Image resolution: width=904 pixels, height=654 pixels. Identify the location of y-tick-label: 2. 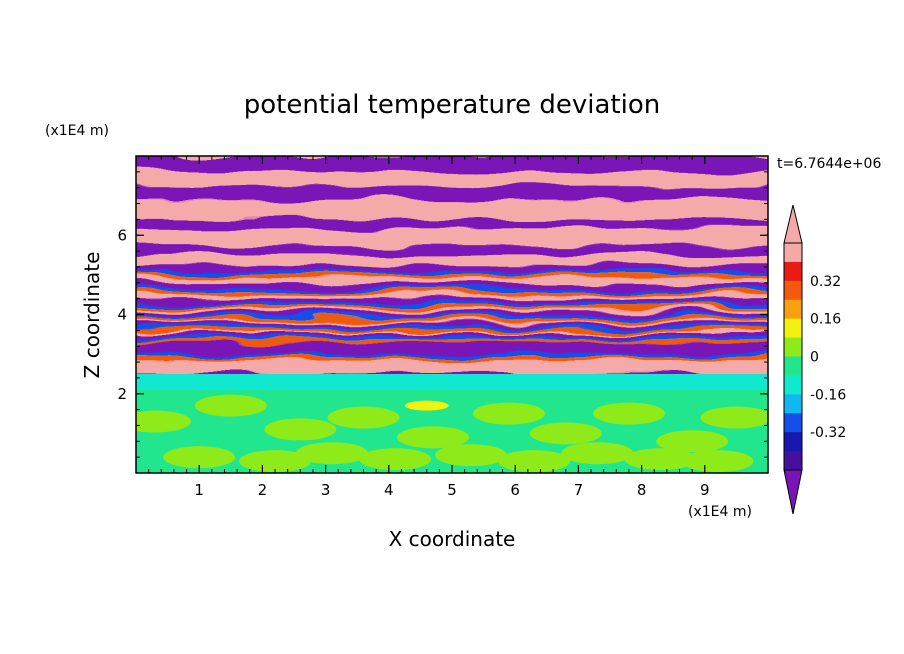
(122, 394).